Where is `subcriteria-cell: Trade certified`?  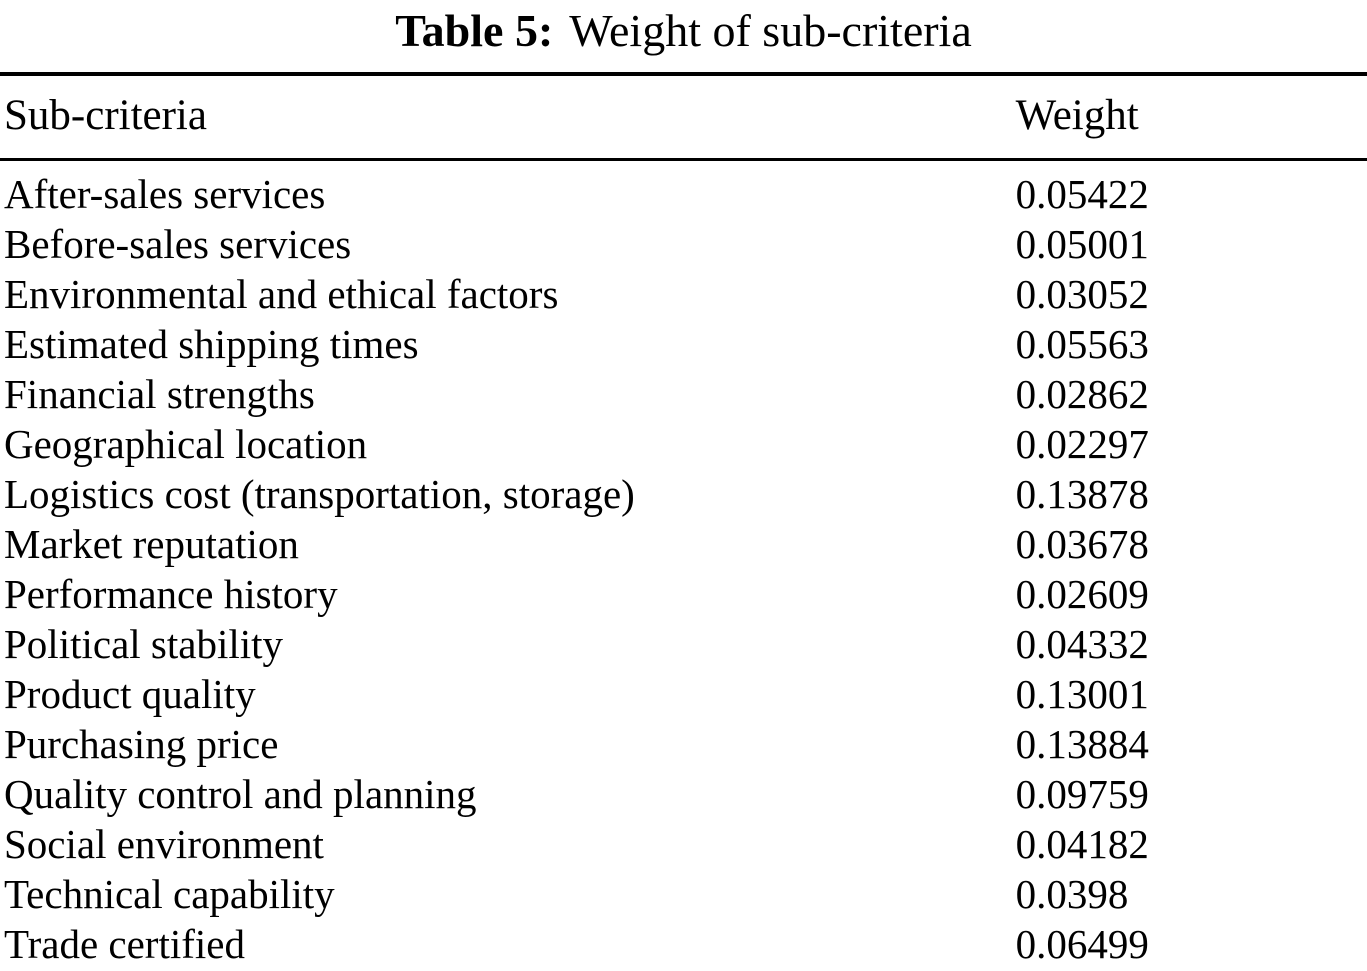
subcriteria-cell: Trade certified is located at coordinates (124, 944).